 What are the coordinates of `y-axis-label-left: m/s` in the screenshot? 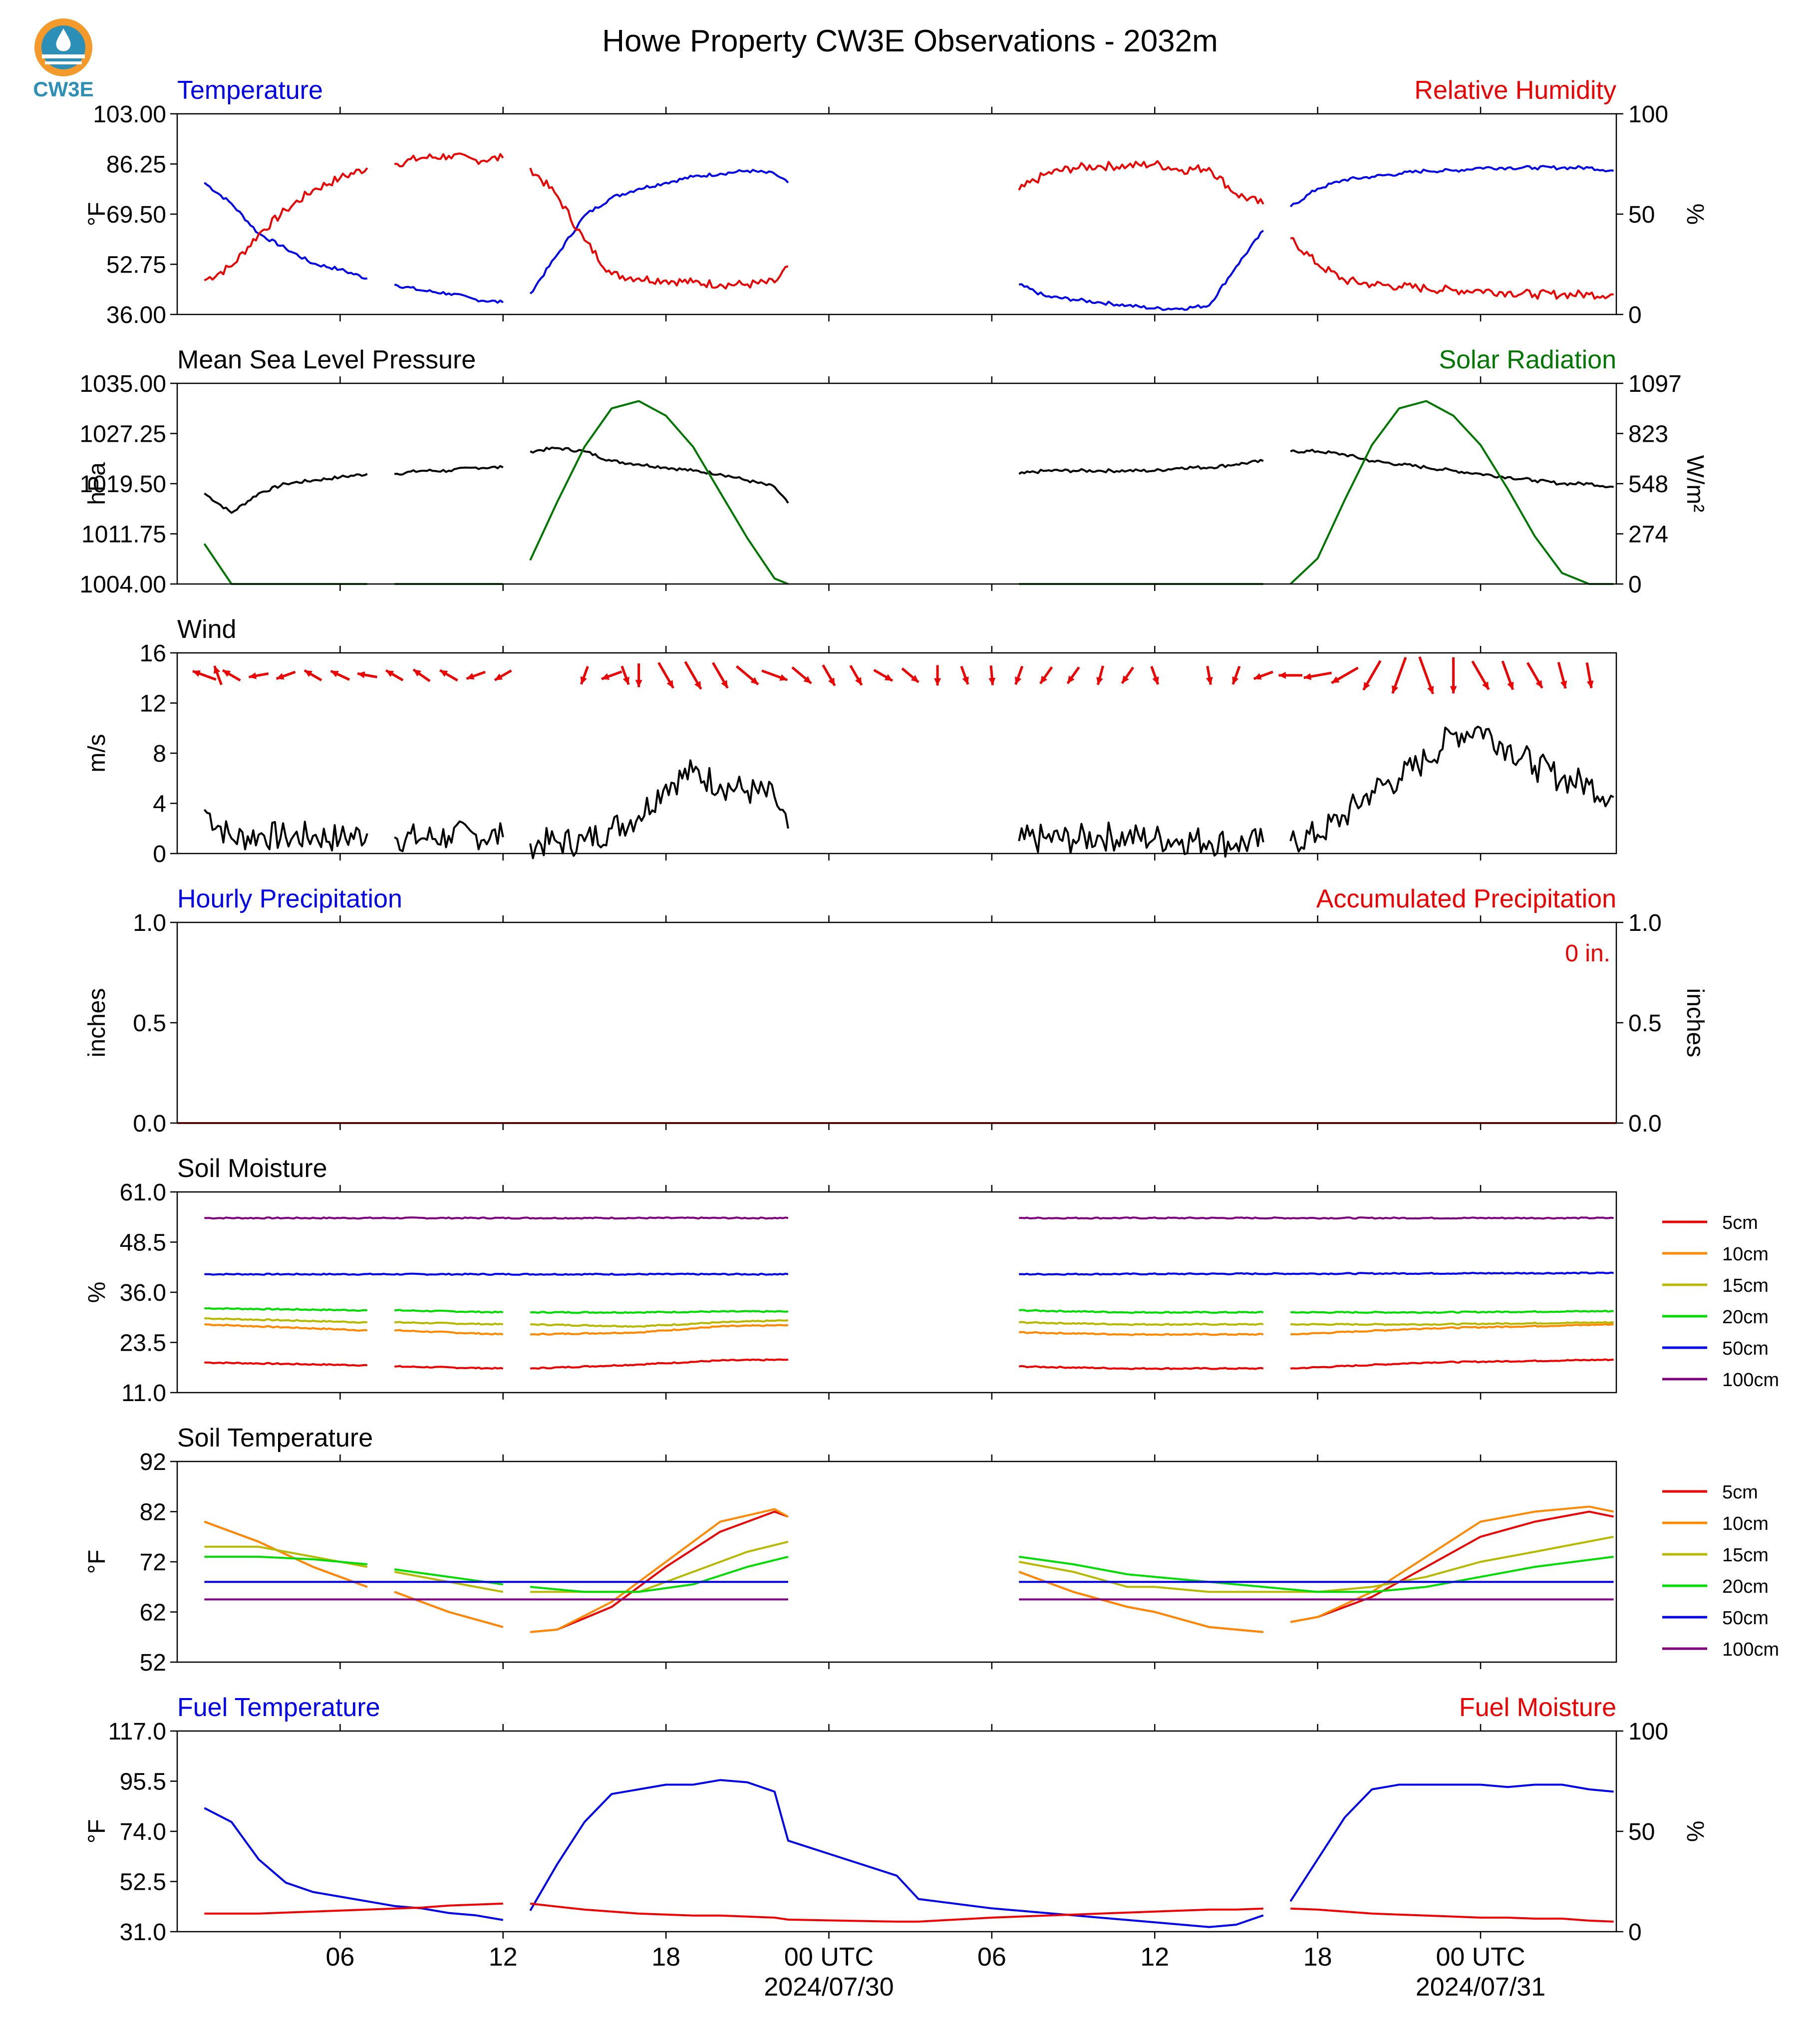 It's located at (97, 753).